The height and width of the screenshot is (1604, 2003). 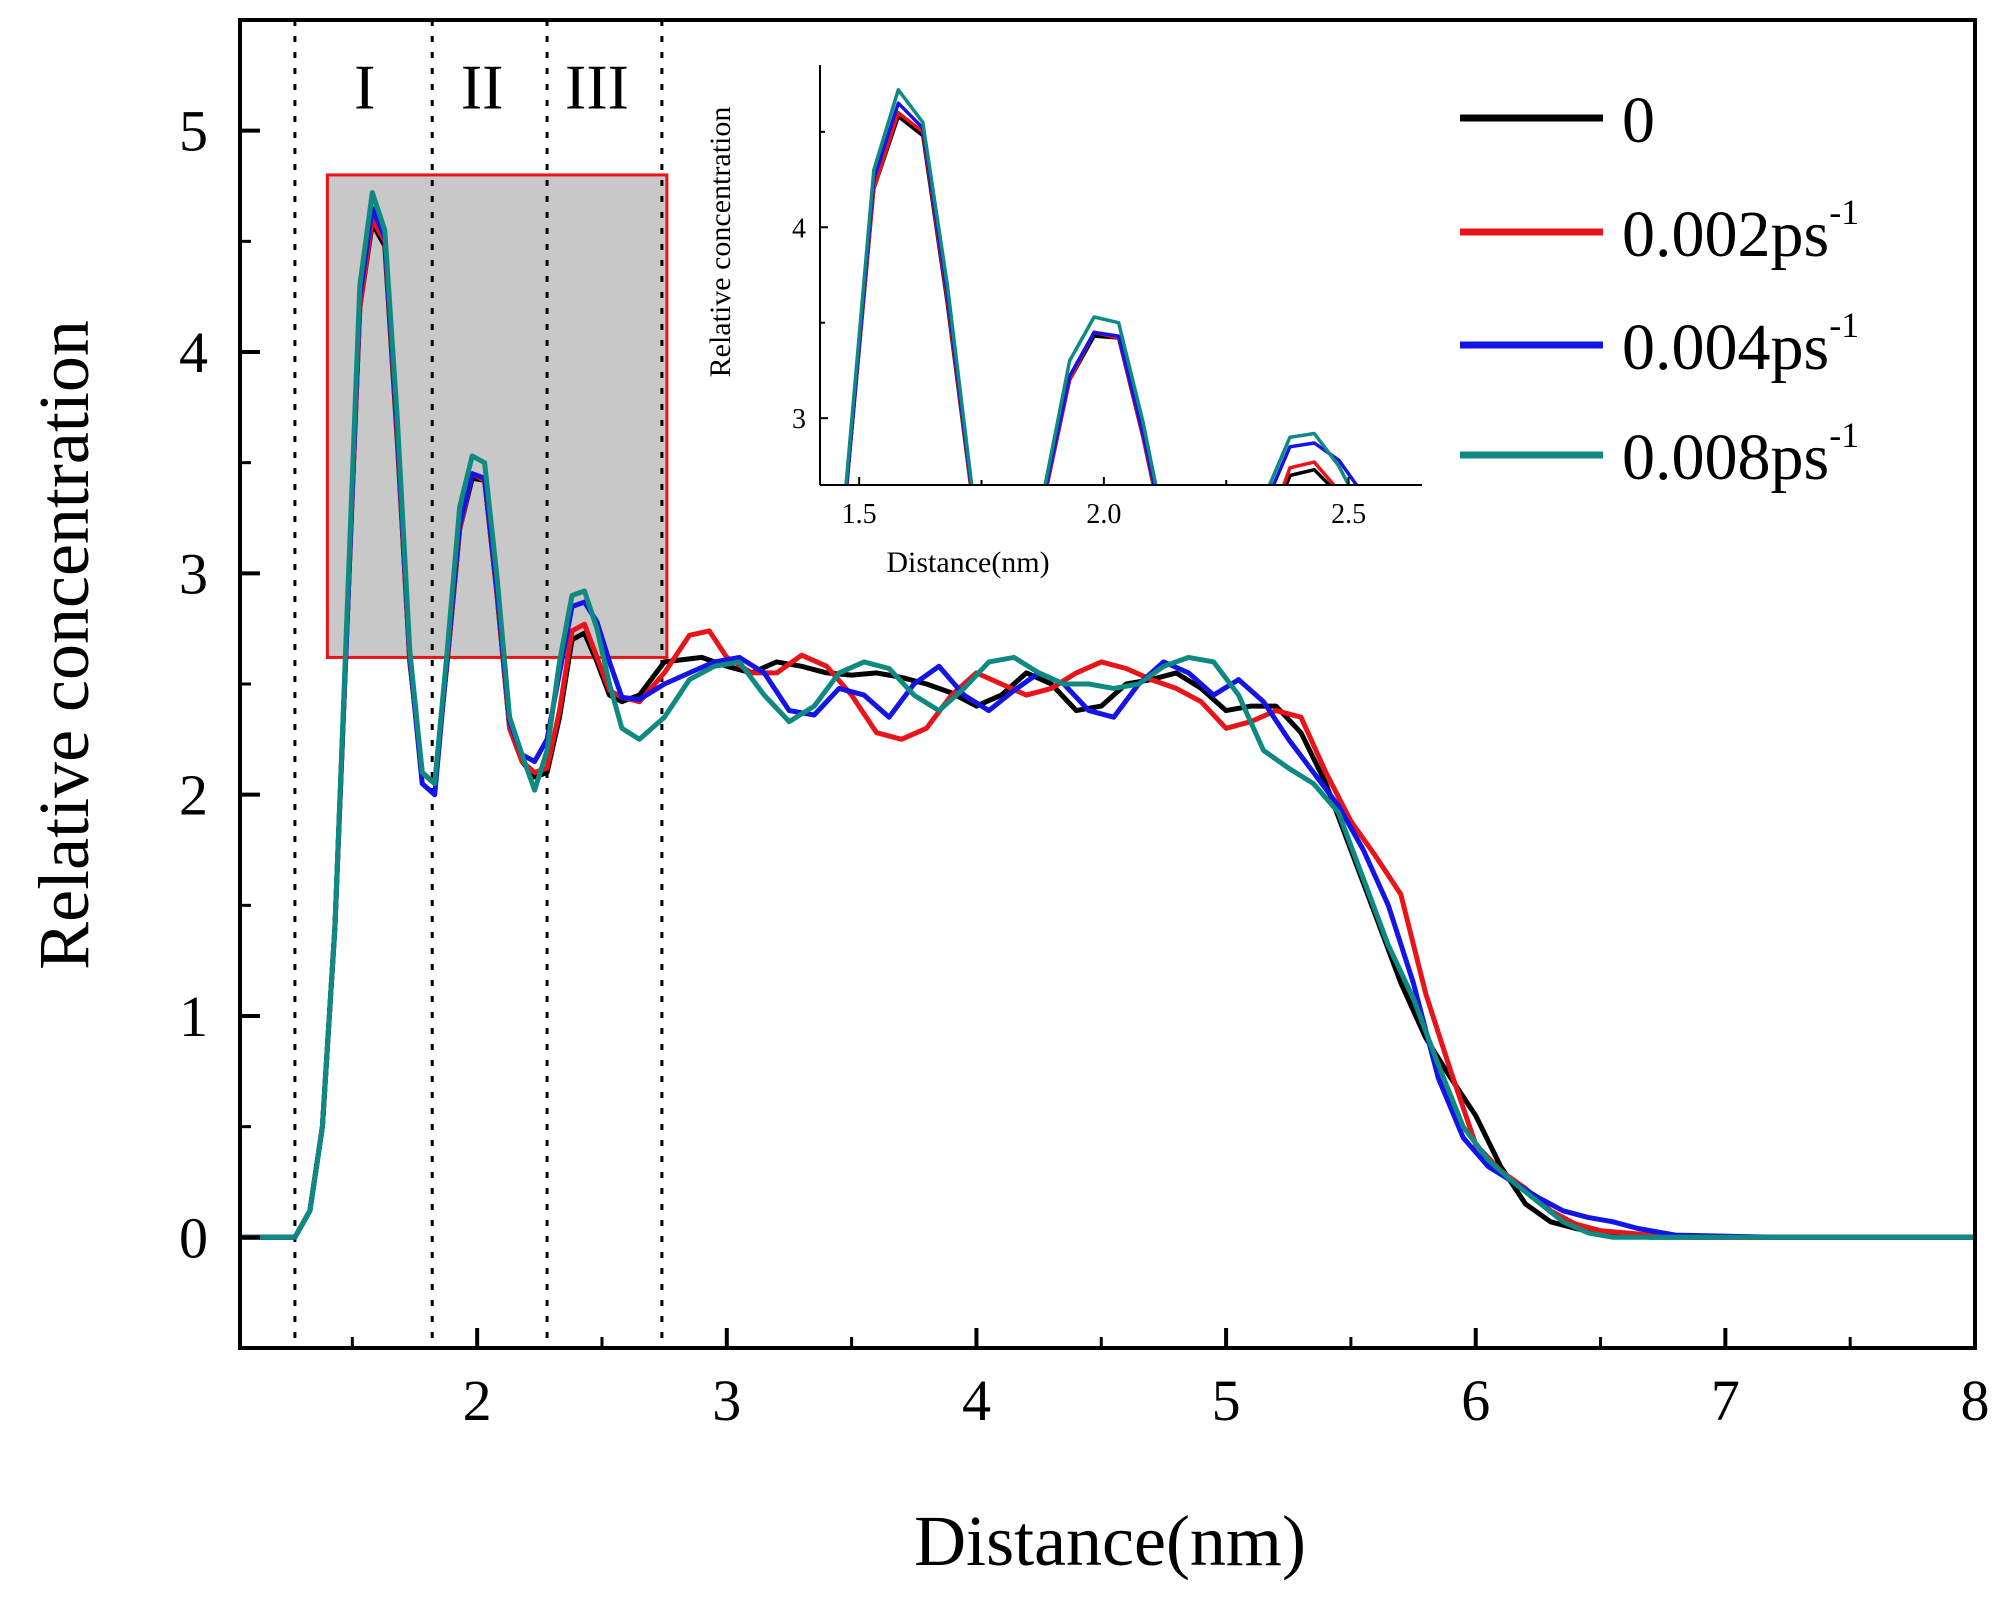 I want to click on legend-label-2: 0.004ps-1, so click(x=1740, y=344).